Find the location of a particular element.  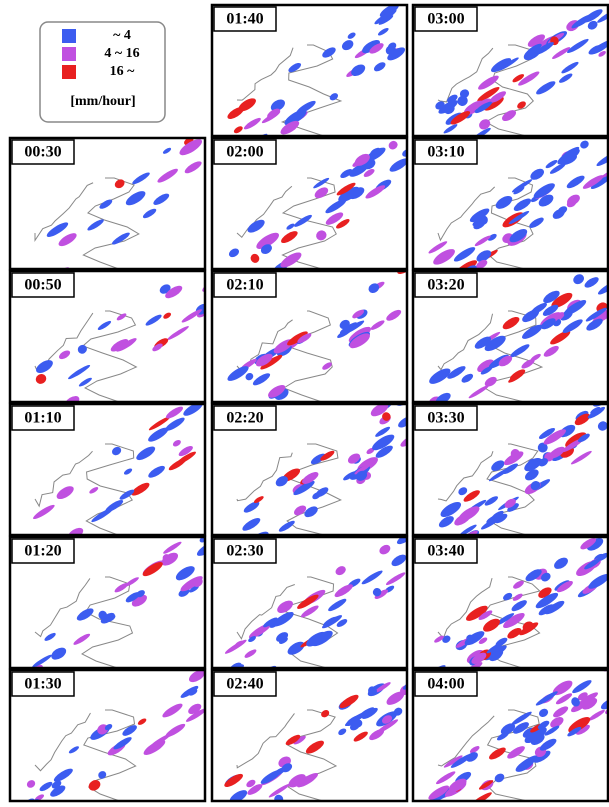

radar-panel: 02:10 is located at coordinates (309, 336).